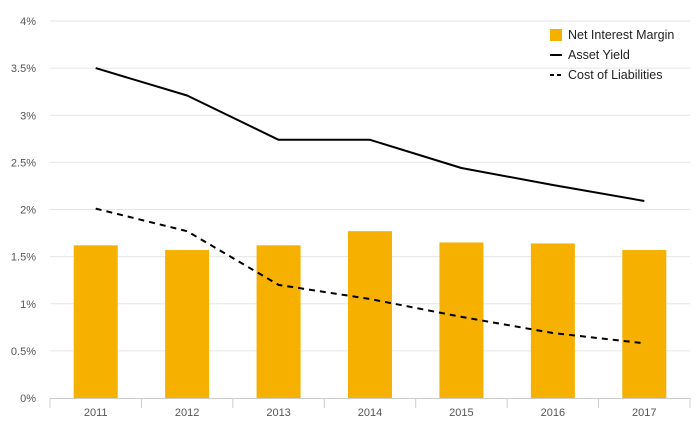 The image size is (700, 433). Describe the element at coordinates (553, 413) in the screenshot. I see `x-tick-label: 2016` at that location.